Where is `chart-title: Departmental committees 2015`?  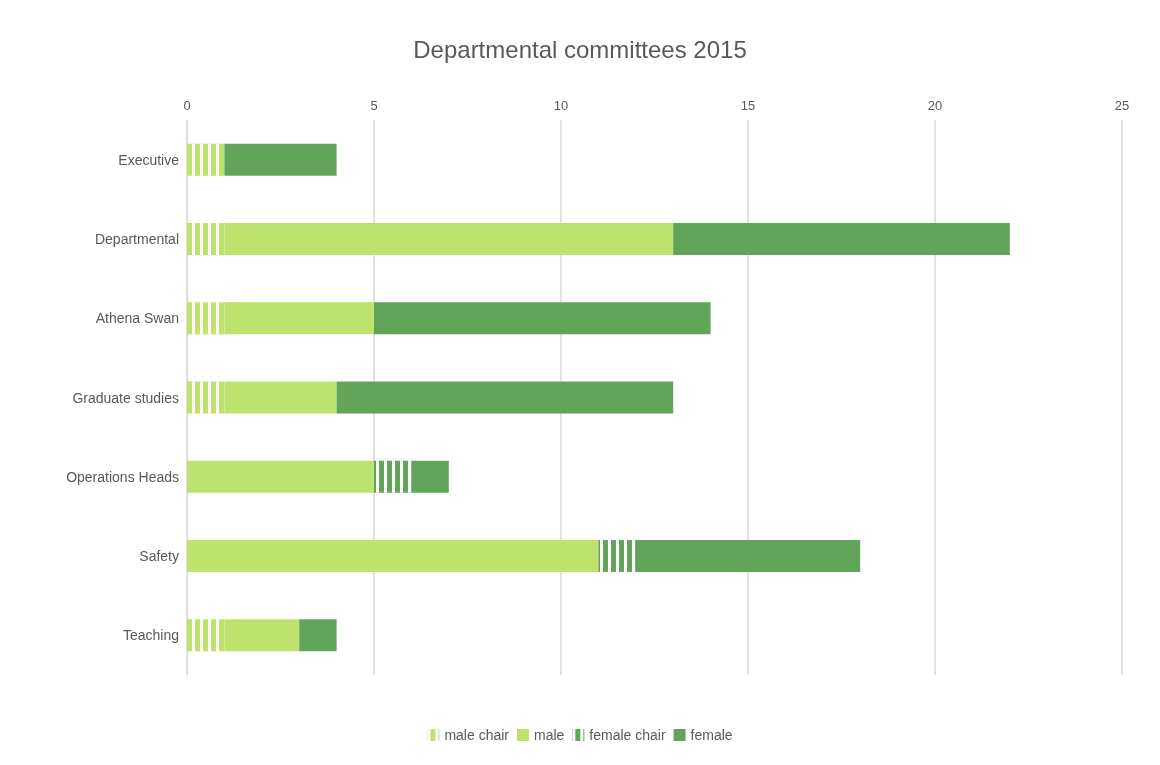 chart-title: Departmental committees 2015 is located at coordinates (580, 49).